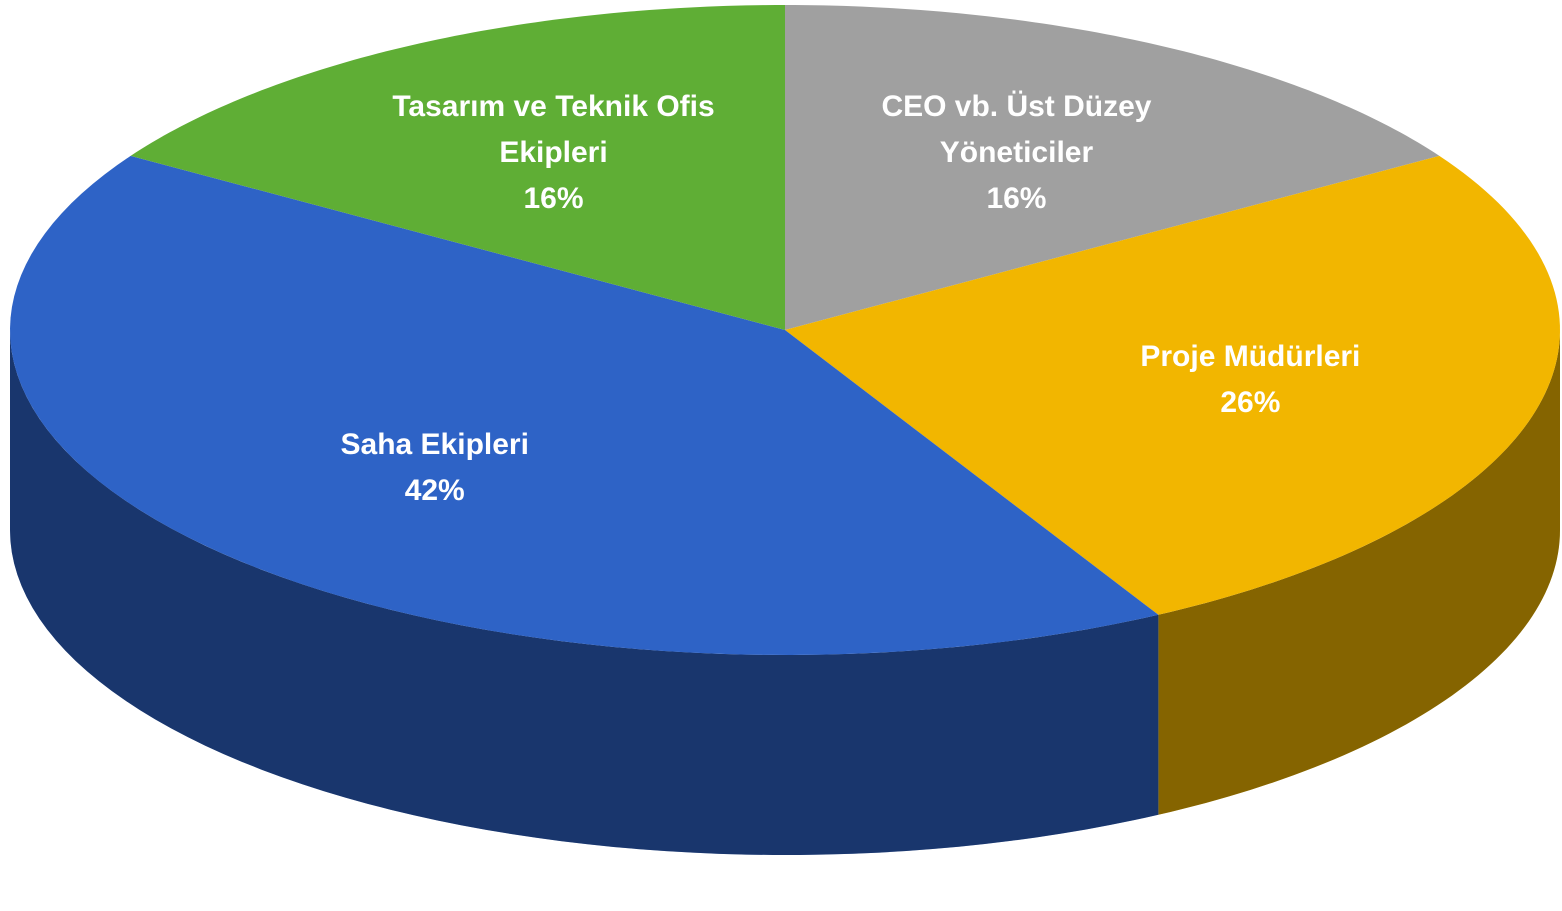  I want to click on category-label: Tasarım ve Teknik Ofis Ekipleri, so click(553, 130).